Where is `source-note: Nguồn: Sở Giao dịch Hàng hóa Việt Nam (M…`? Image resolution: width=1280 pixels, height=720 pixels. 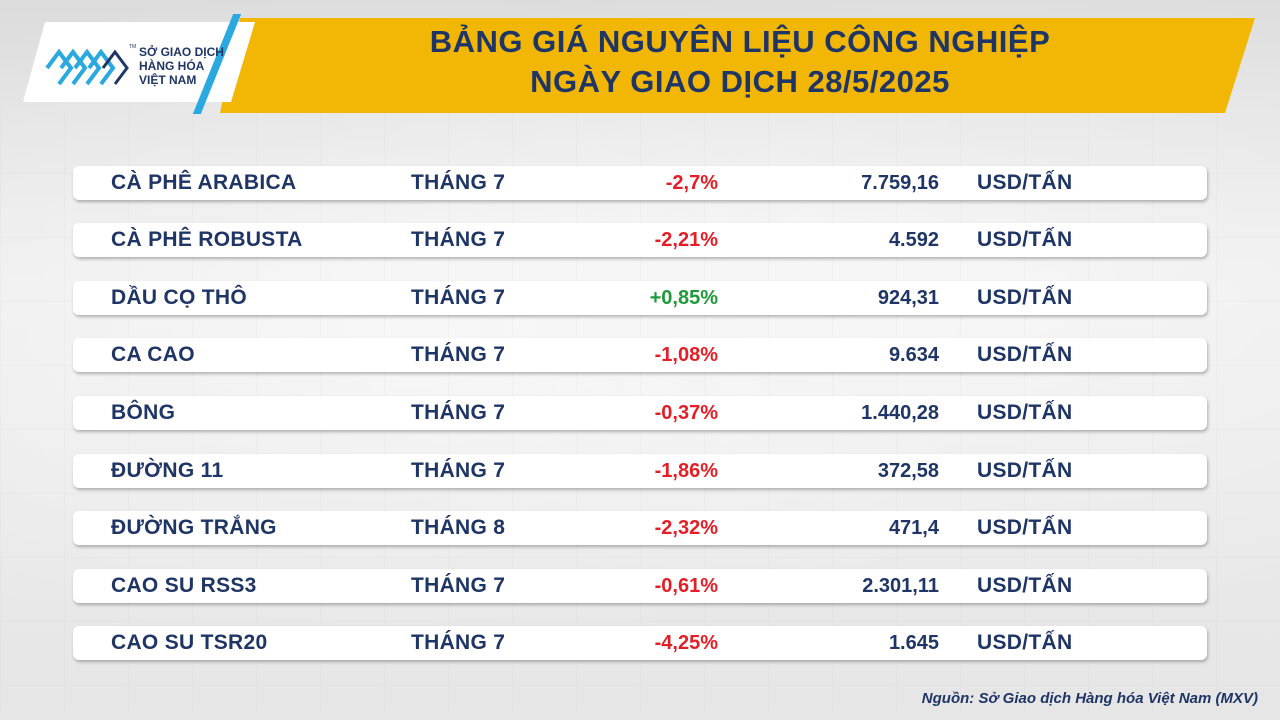
source-note: Nguồn: Sở Giao dịch Hàng hóa Việt Nam (M… is located at coordinates (1089, 698).